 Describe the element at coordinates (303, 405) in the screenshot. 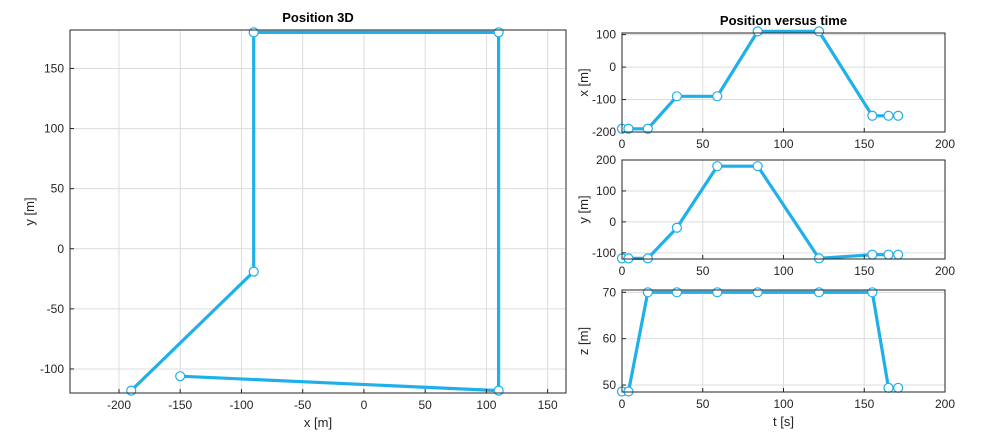

I see `x-tick-label: -50` at that location.